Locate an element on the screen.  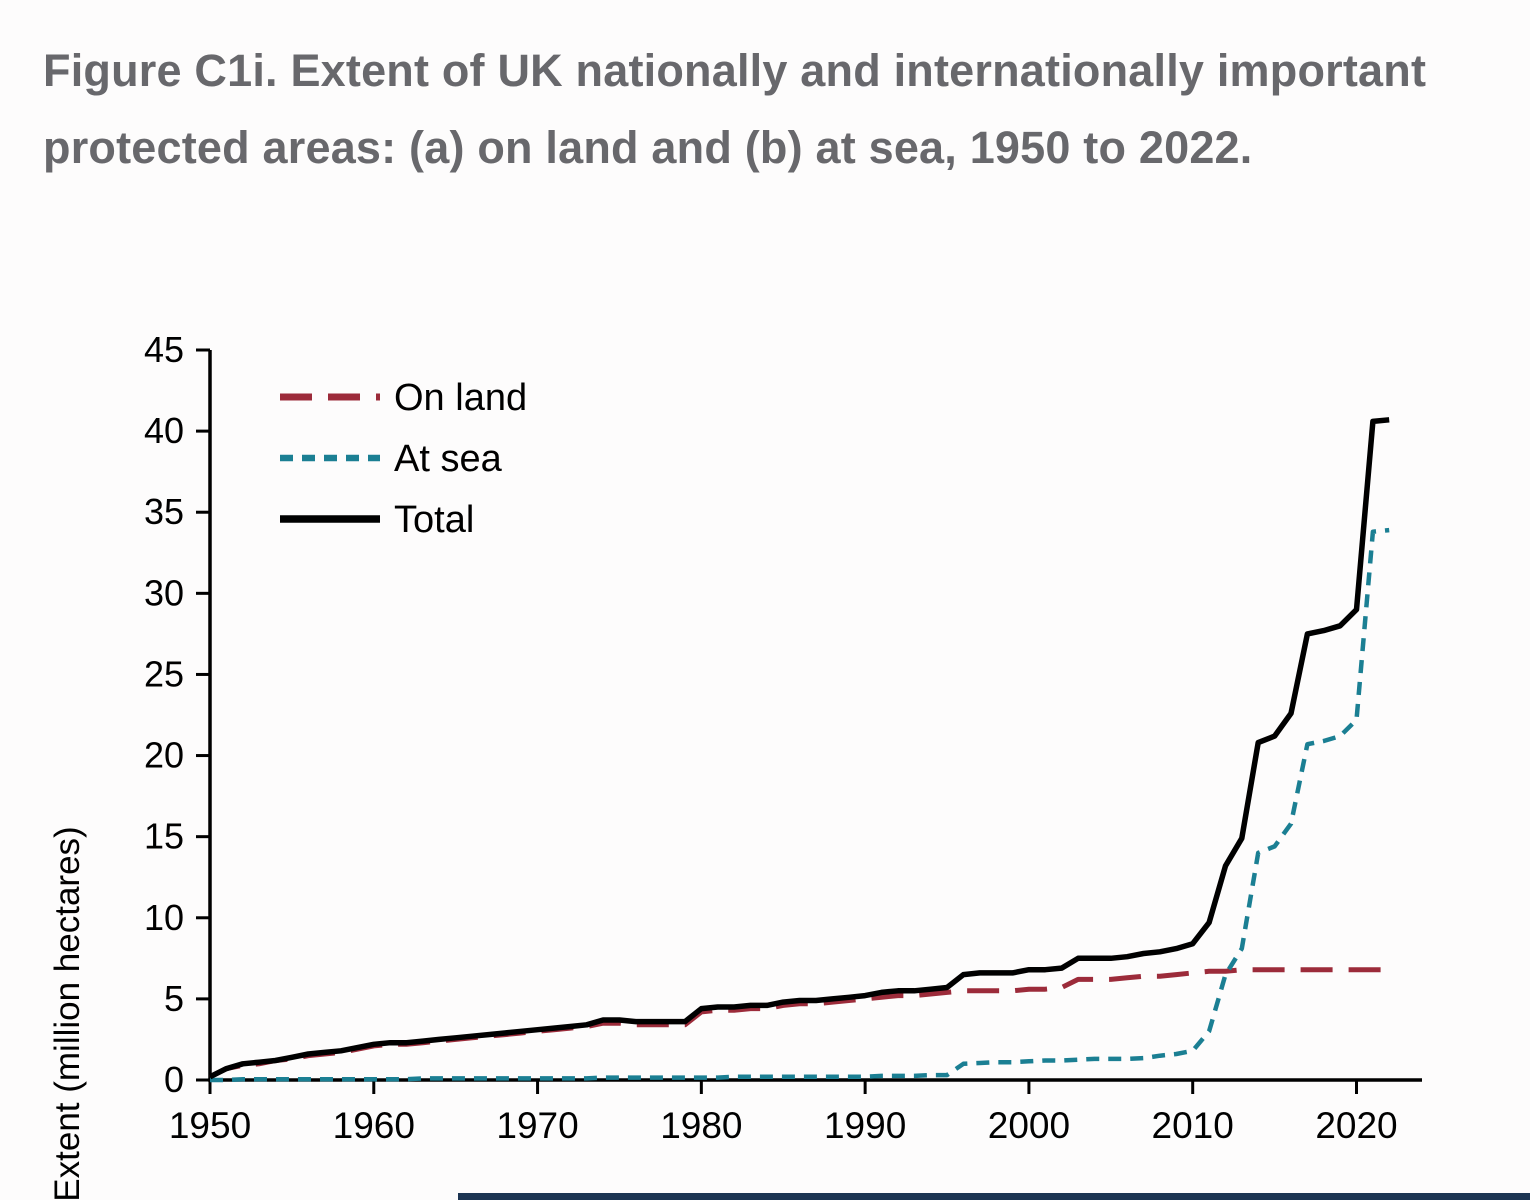
bottom-accent-bar is located at coordinates (994, 1196).